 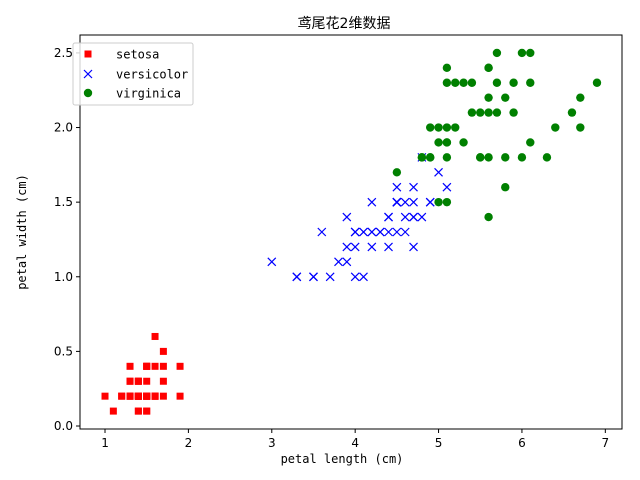 What do you see at coordinates (63, 53) in the screenshot?
I see `y-tick-label: 2.5` at bounding box center [63, 53].